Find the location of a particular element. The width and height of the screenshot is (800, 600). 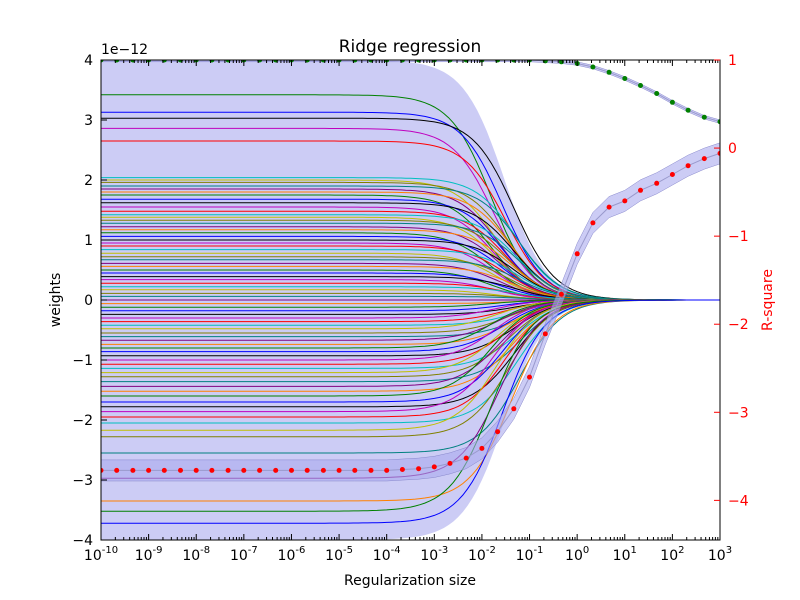

y2-axis-label: R-square is located at coordinates (768, 300).